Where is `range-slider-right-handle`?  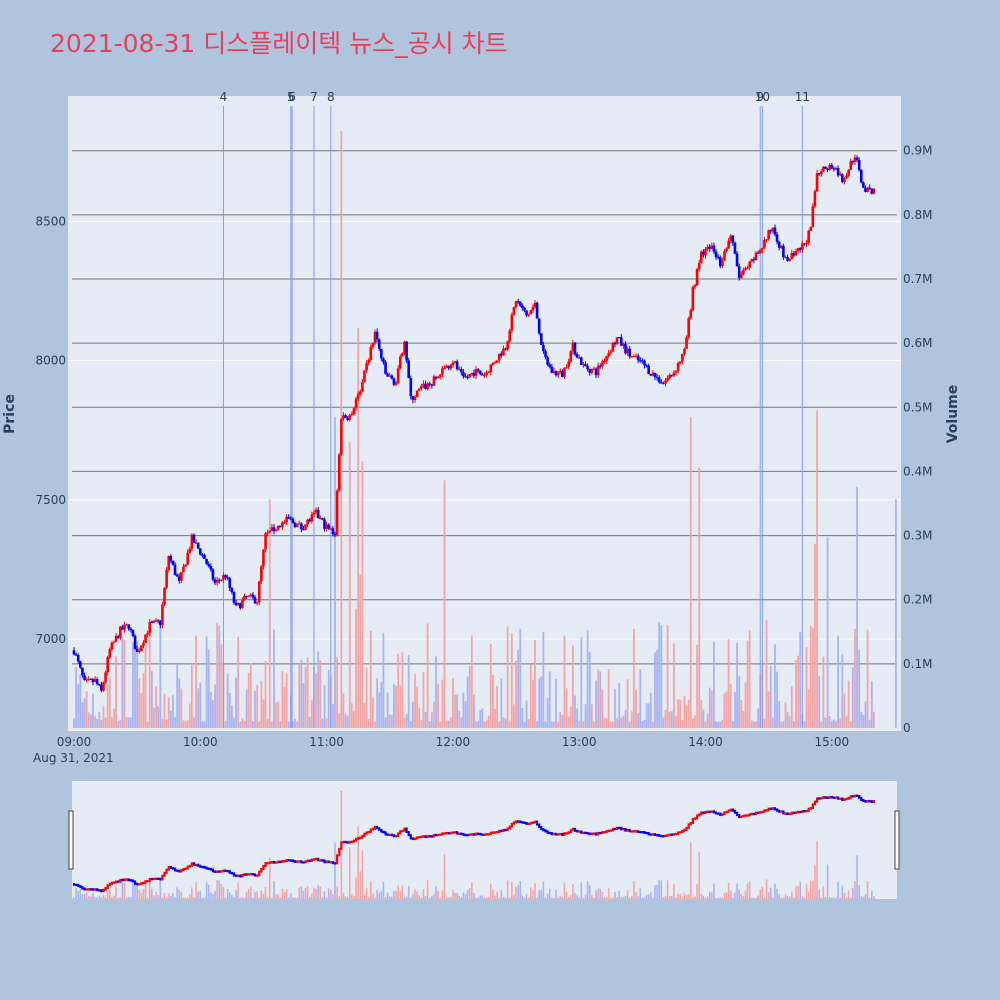
range-slider-right-handle is located at coordinates (897, 840).